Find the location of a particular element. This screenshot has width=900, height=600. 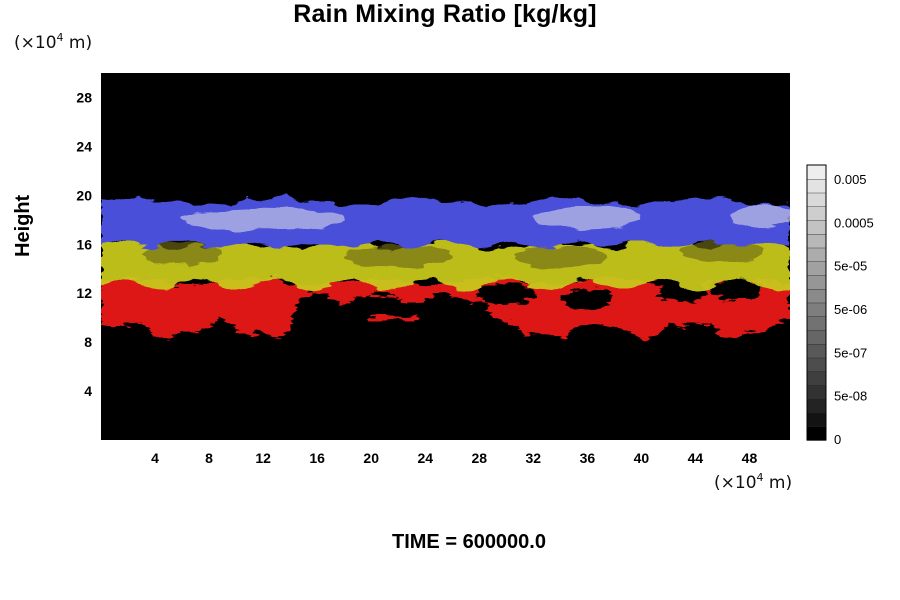

y-tick-label: 12 is located at coordinates (84, 293).